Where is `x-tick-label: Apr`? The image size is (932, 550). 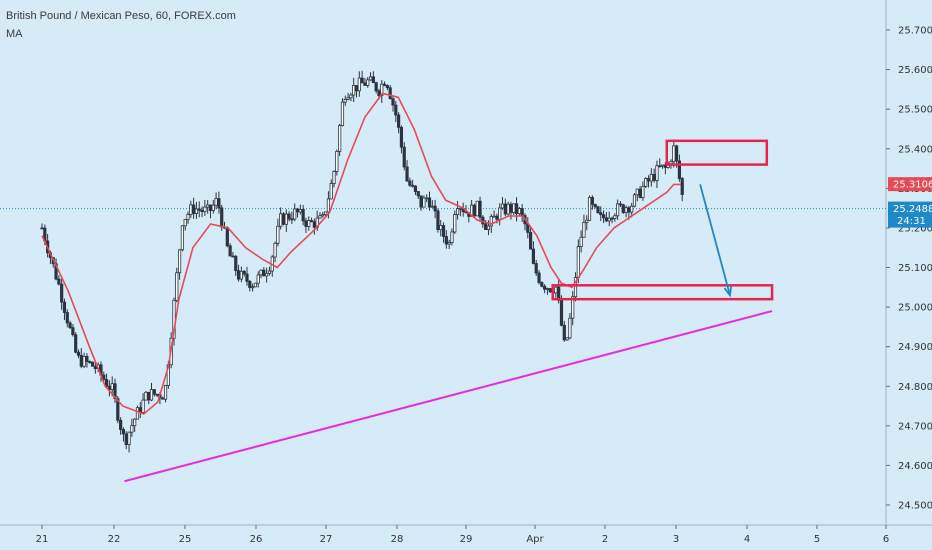
x-tick-label: Apr is located at coordinates (535, 539).